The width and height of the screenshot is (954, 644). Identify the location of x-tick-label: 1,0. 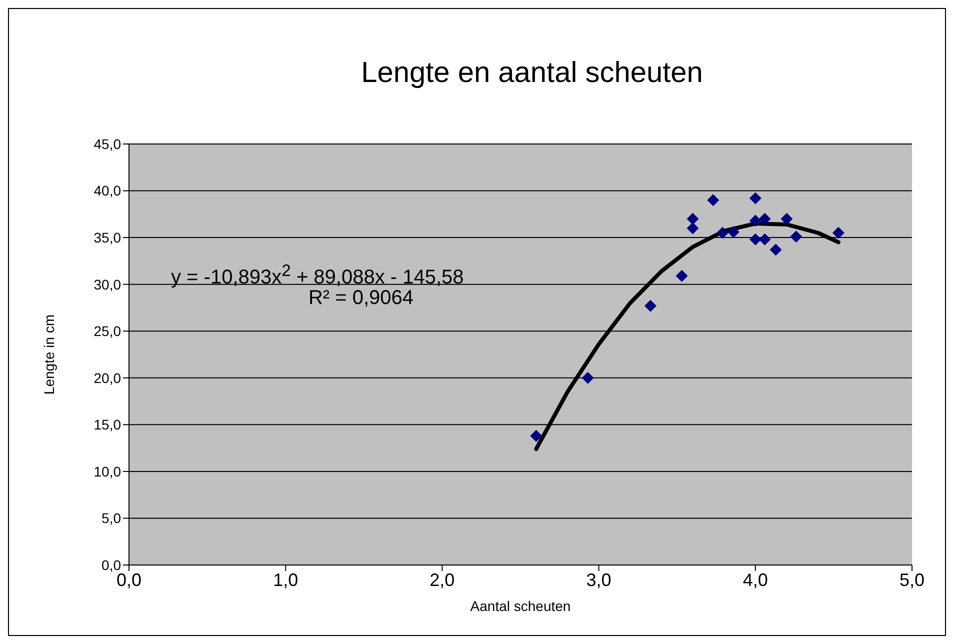
(285, 580).